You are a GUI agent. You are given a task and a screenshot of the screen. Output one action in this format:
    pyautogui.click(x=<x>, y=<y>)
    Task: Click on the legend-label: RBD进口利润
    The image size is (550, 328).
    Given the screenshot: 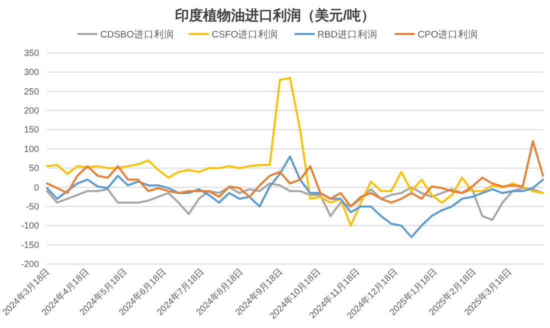 What is the action you would take?
    pyautogui.click(x=348, y=34)
    